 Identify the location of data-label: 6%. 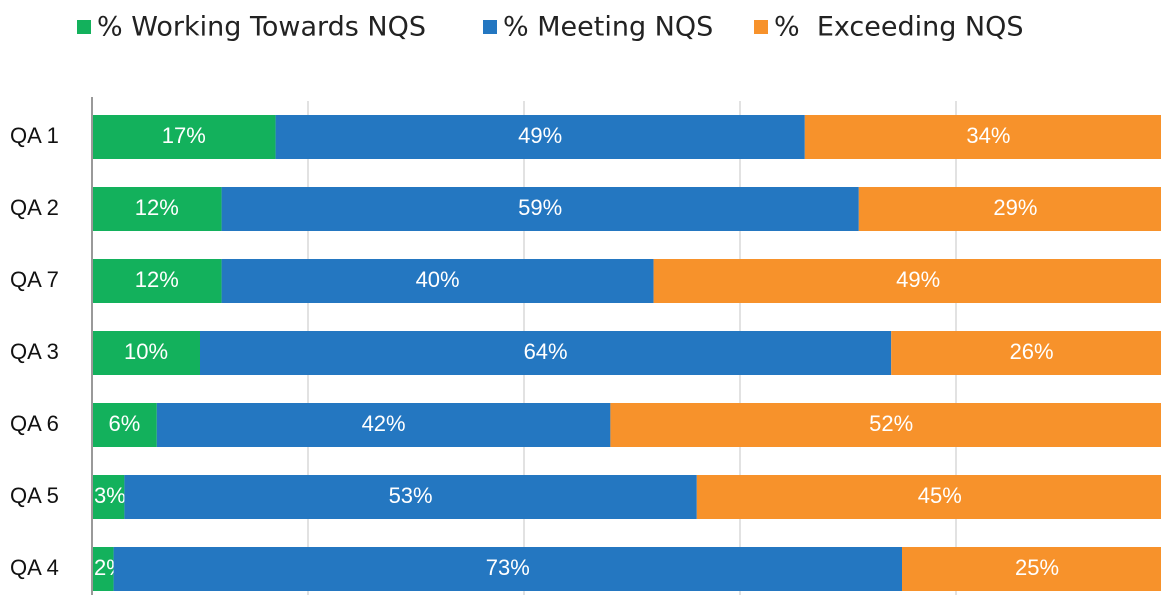
(125, 423).